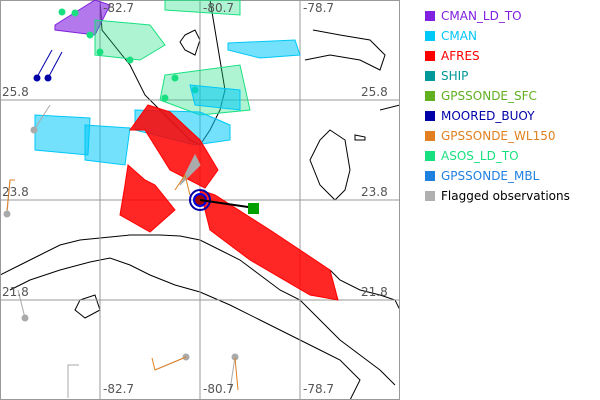 The image size is (600, 400). I want to click on legend-item: GPSSONDE_SFC, so click(497, 96).